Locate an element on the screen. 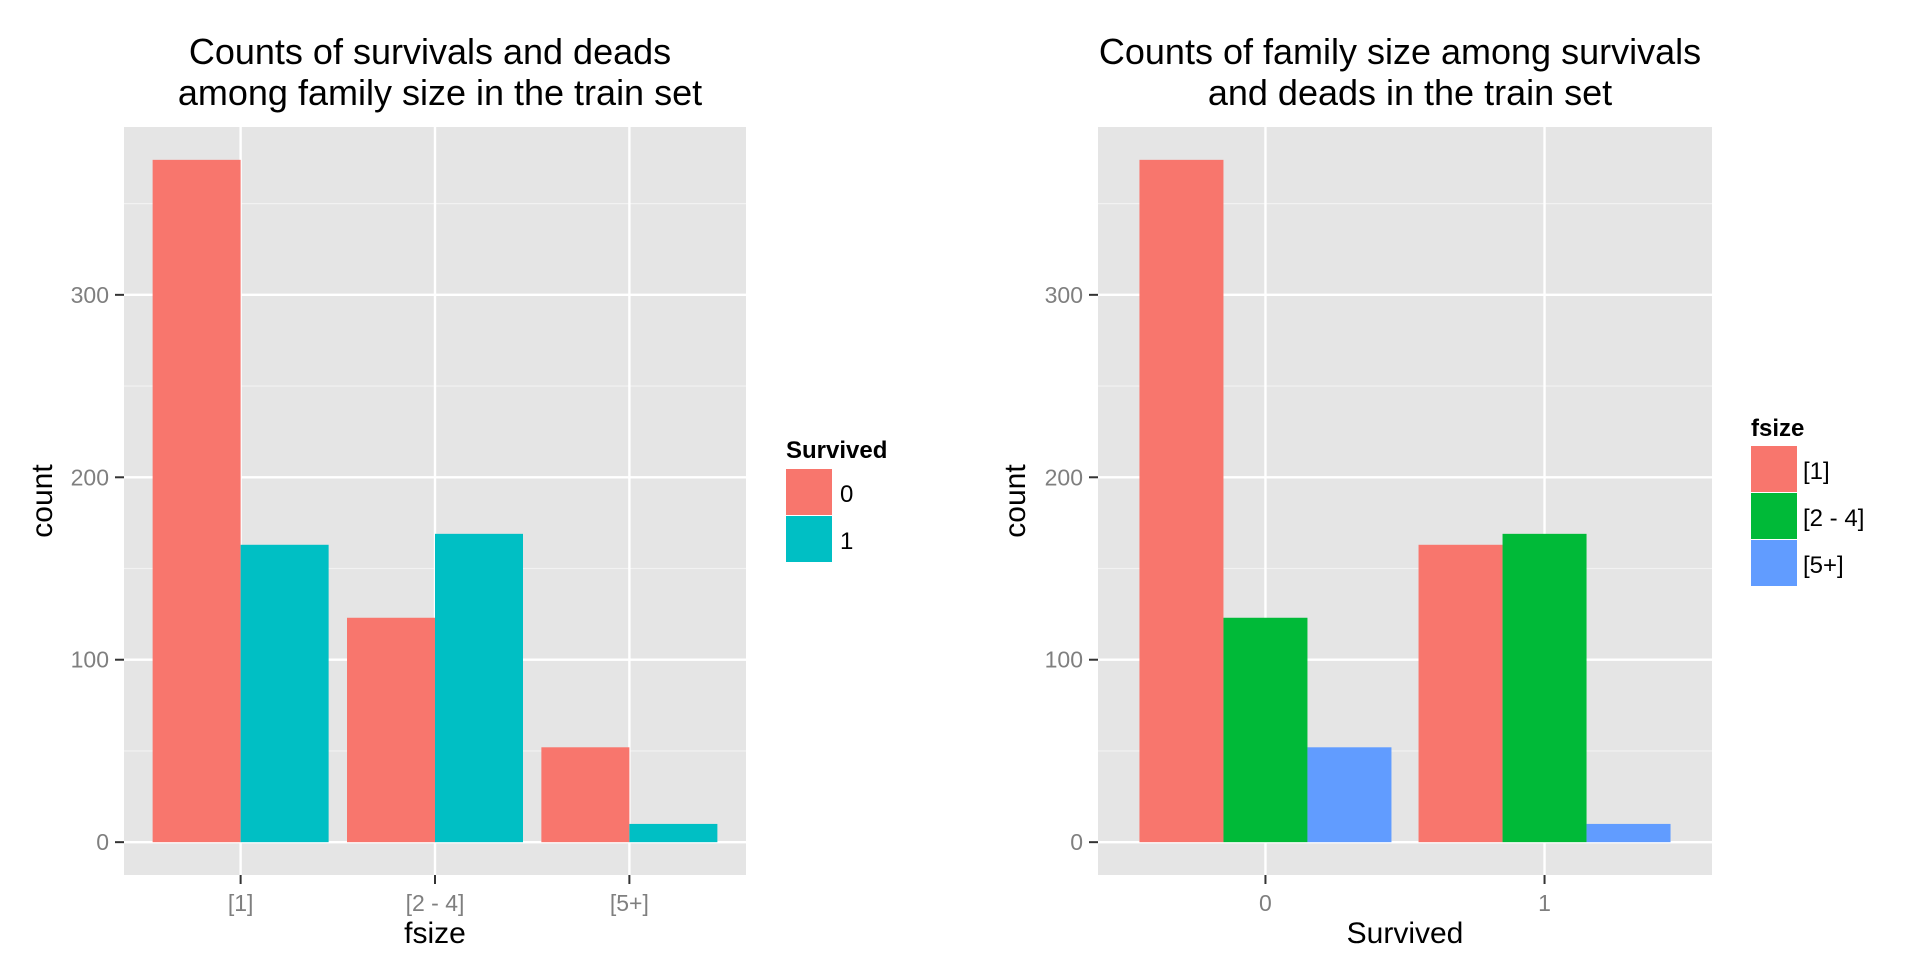  legend-item-survived-0: 0 is located at coordinates (819, 492).